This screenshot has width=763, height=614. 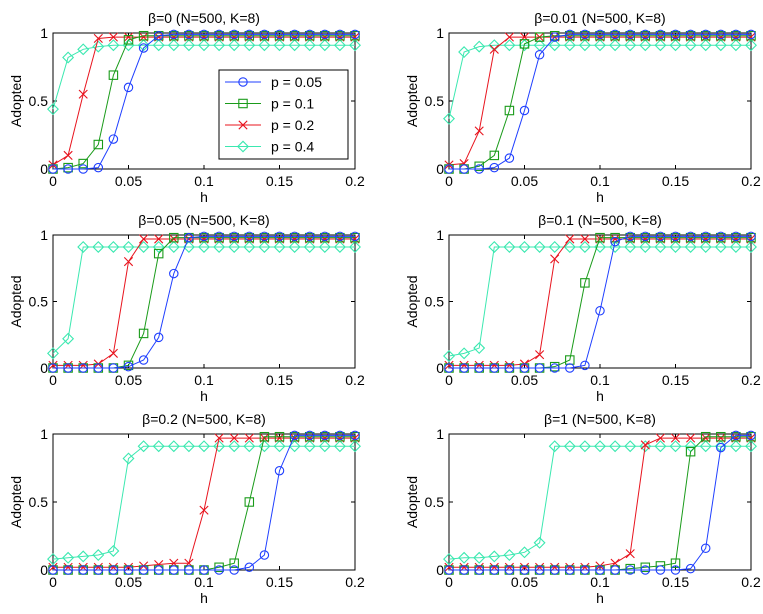 I want to click on legend-label: p = 0.1, so click(x=292, y=104).